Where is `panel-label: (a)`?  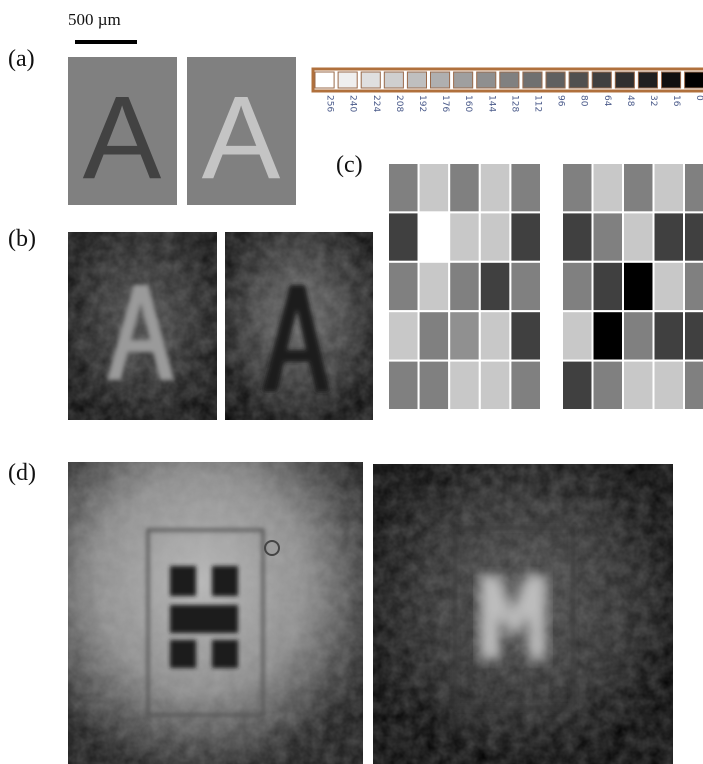 panel-label: (a) is located at coordinates (21, 59).